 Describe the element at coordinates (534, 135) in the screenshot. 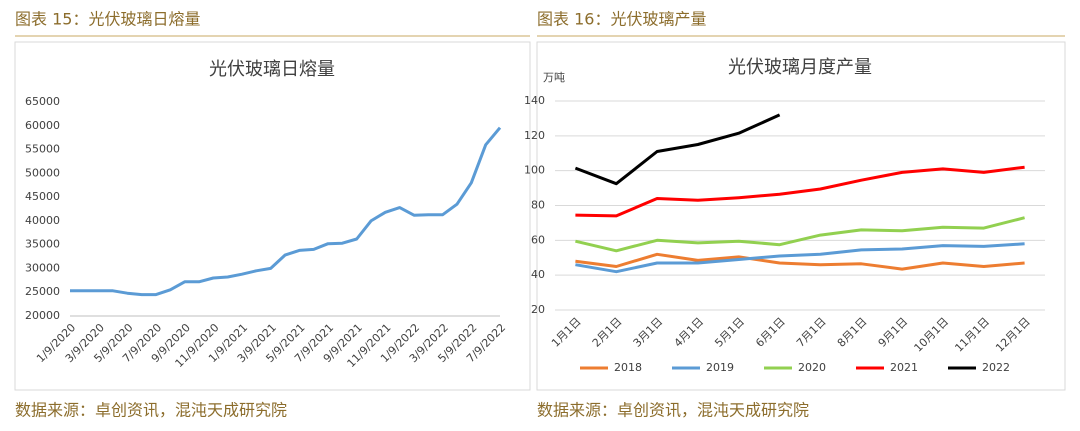

I see `y-tick-label: 120` at that location.